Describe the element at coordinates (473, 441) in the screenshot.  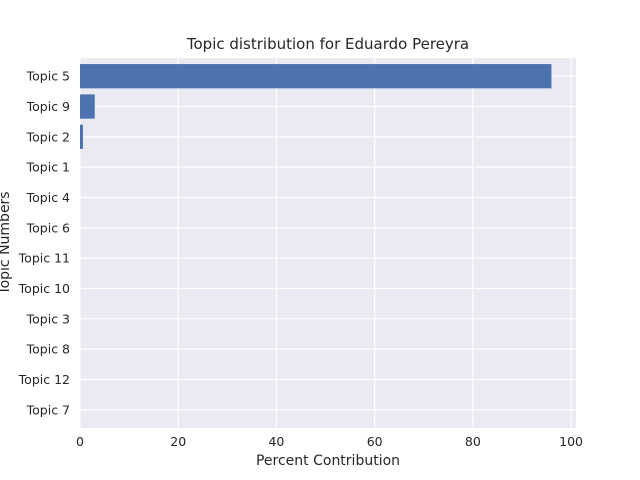
I see `x-tick-label: 80` at that location.